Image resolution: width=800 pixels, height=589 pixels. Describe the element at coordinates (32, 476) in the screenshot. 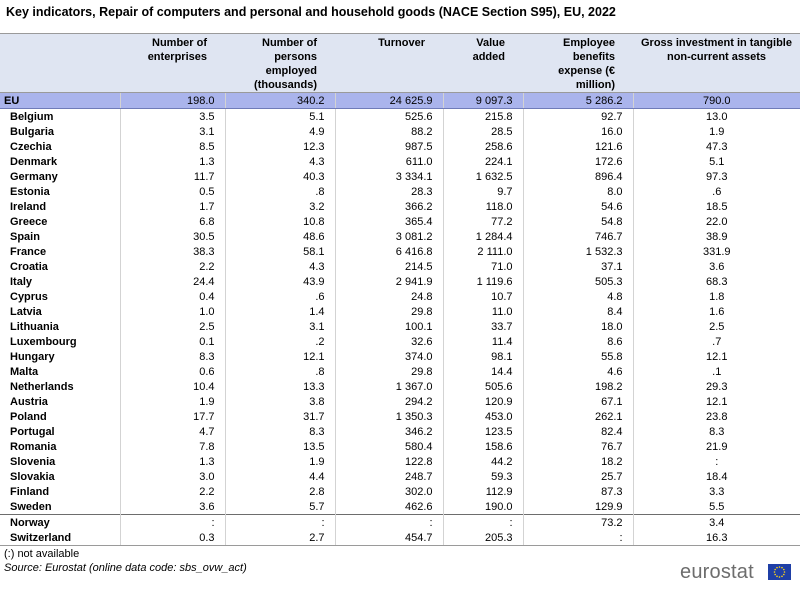

I see `row-label: Slovakia` at that location.